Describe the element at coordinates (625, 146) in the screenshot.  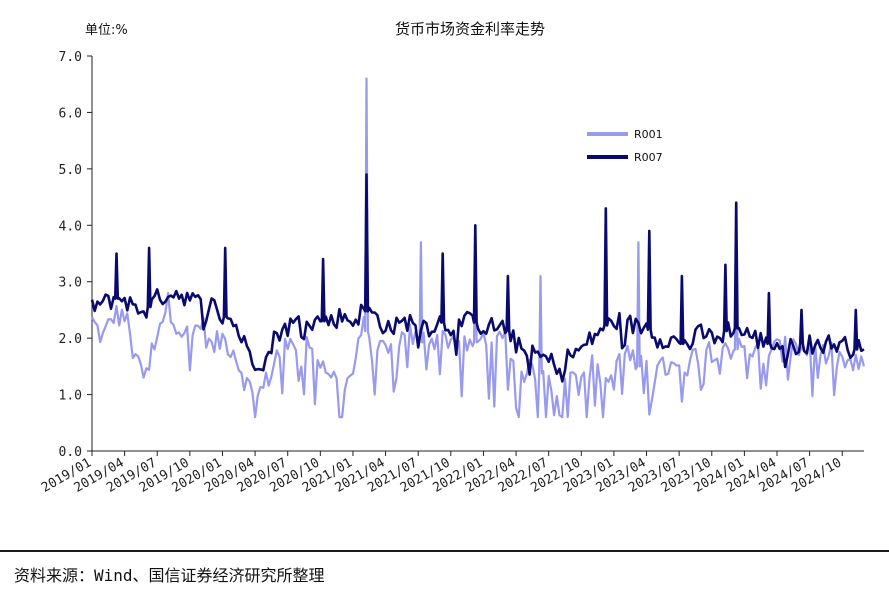
I see `legend: R001 R007` at that location.